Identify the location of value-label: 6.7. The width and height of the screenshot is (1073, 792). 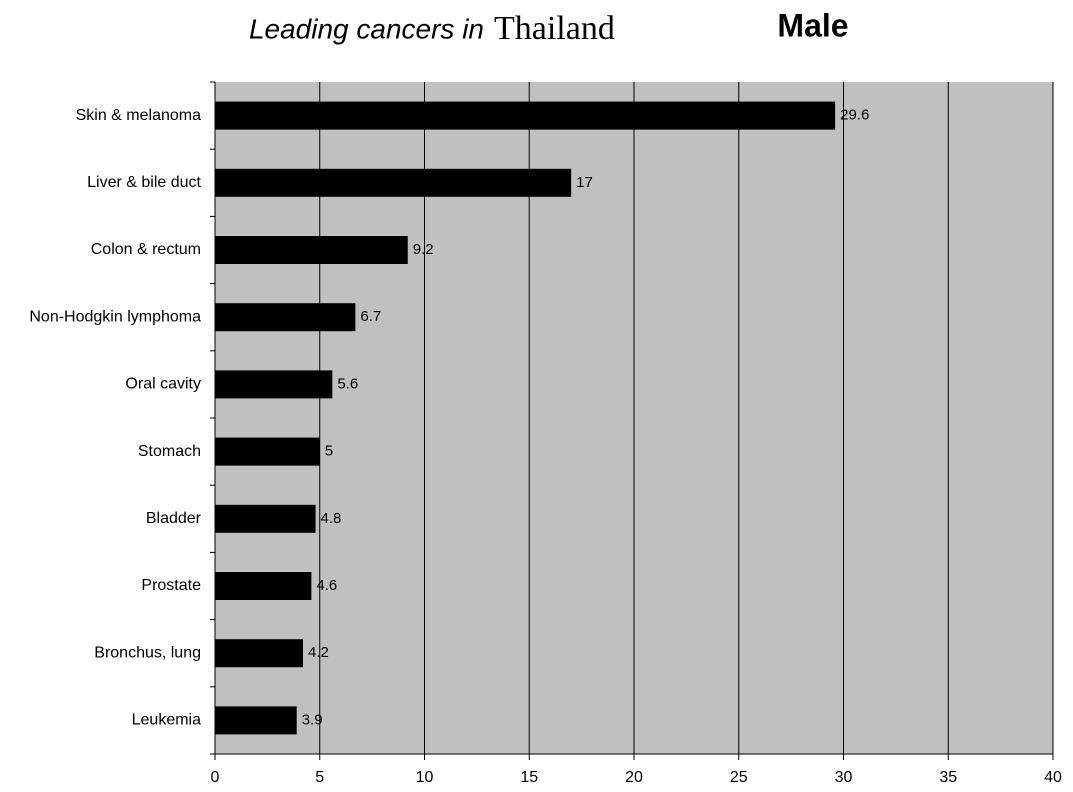
(370, 316).